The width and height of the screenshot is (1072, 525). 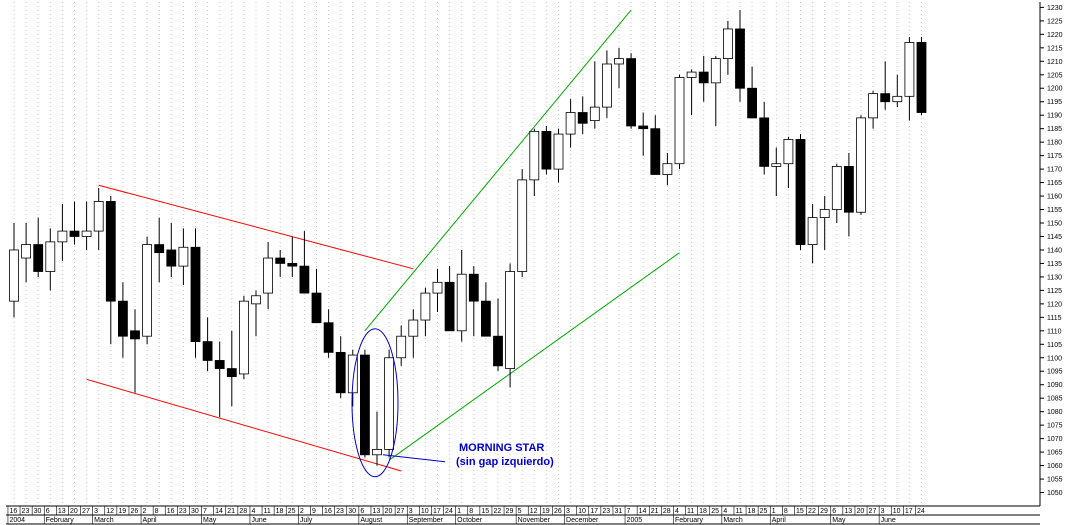 What do you see at coordinates (534, 520) in the screenshot?
I see `x-month-label: November` at bounding box center [534, 520].